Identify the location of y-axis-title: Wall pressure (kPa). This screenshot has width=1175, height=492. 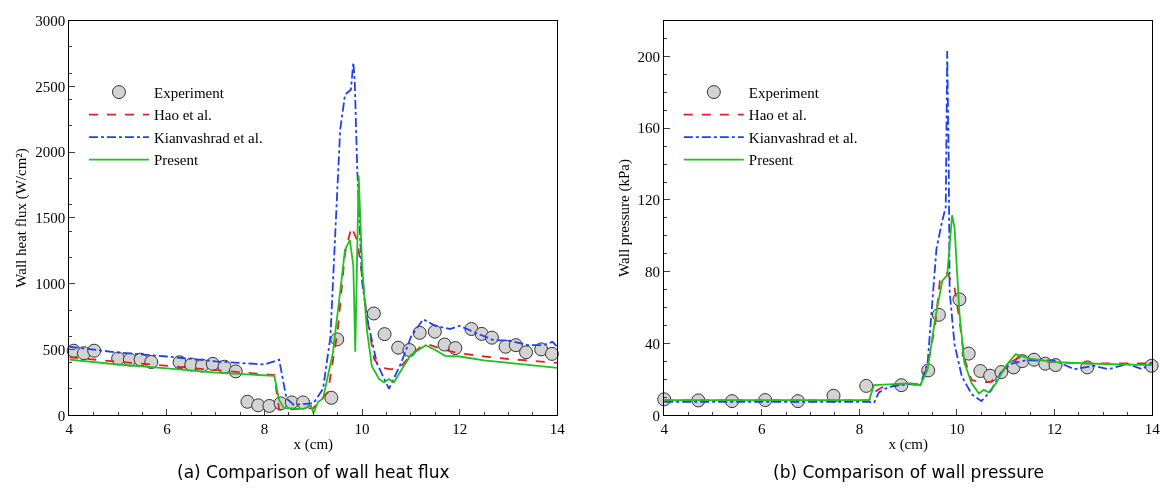
(624, 217).